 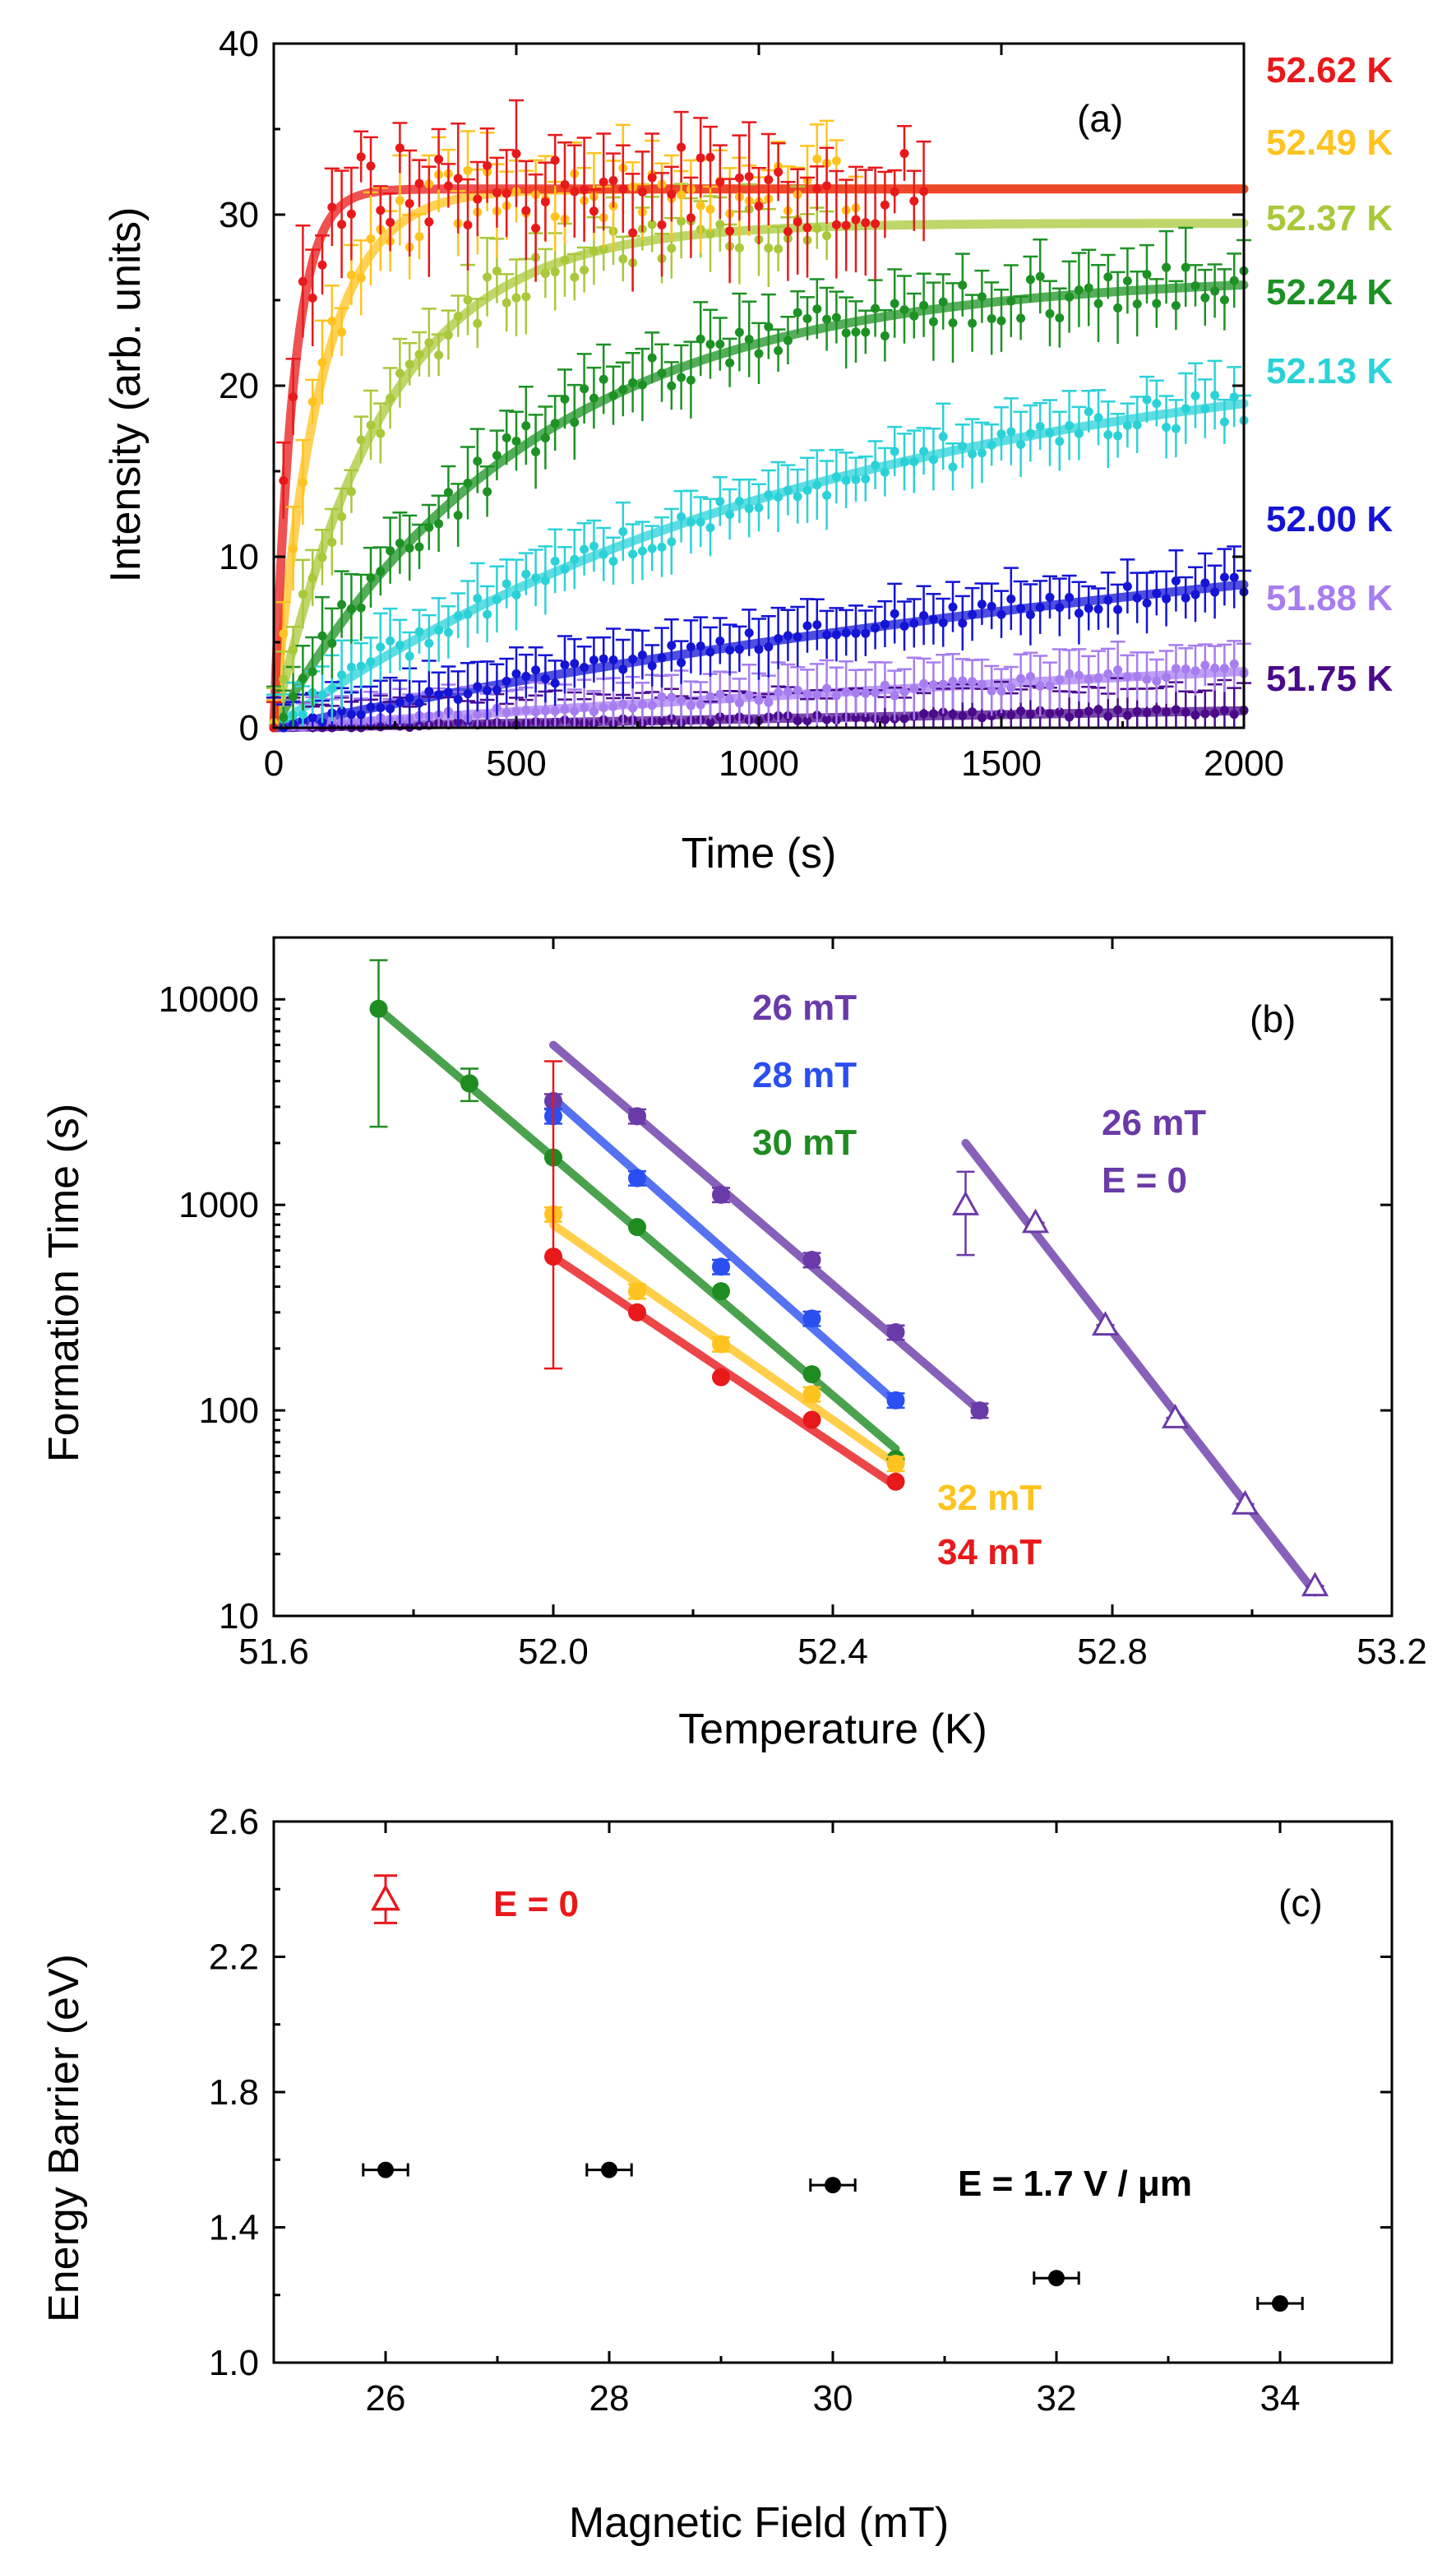 What do you see at coordinates (1329, 143) in the screenshot?
I see `label-52-49-k: 52.49 K` at bounding box center [1329, 143].